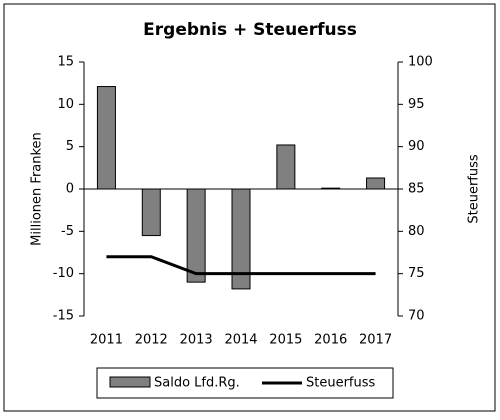 The width and height of the screenshot is (500, 420). What do you see at coordinates (285, 340) in the screenshot?
I see `x-tick-label: 2015` at bounding box center [285, 340].